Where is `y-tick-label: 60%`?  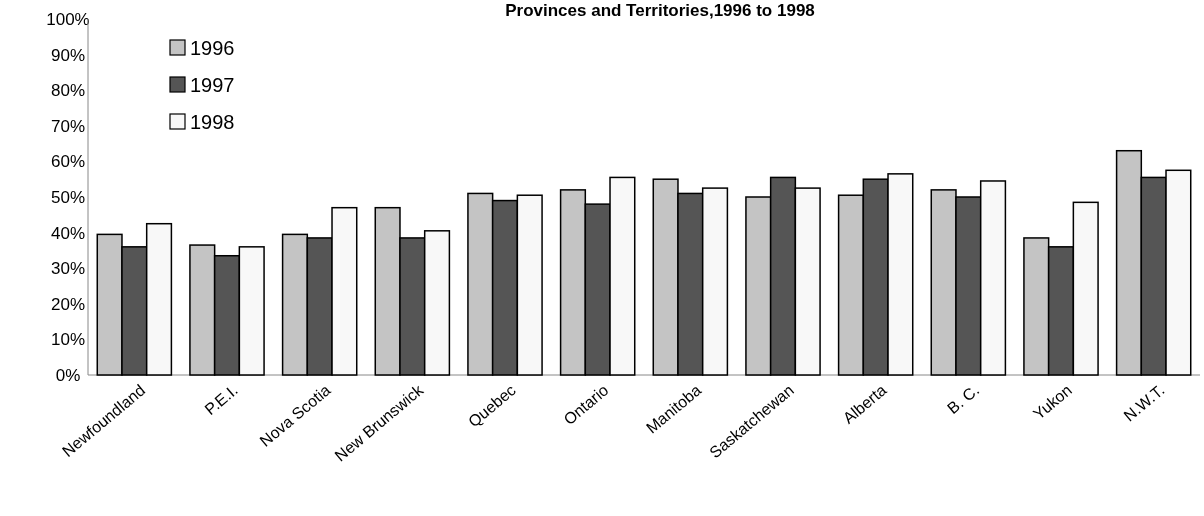
y-tick-label: 60% is located at coordinates (68, 162).